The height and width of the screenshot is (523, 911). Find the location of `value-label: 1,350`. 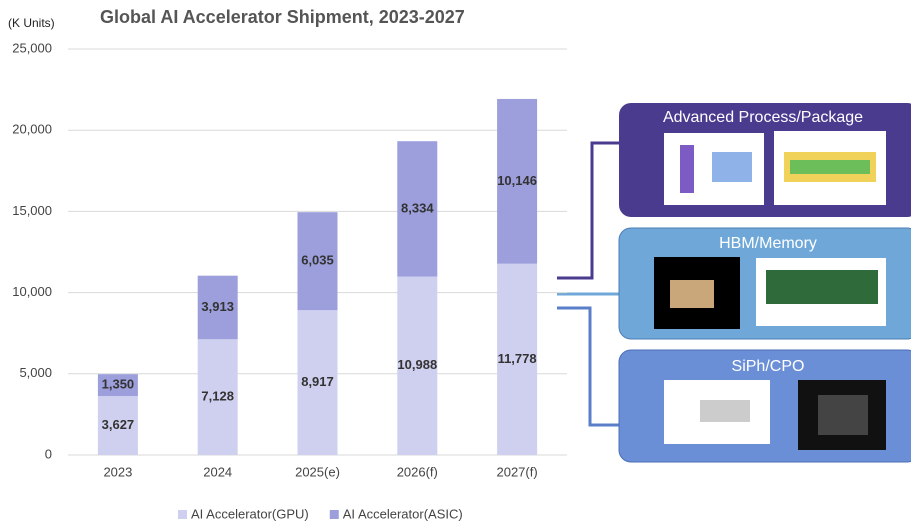

value-label: 1,350 is located at coordinates (118, 384).